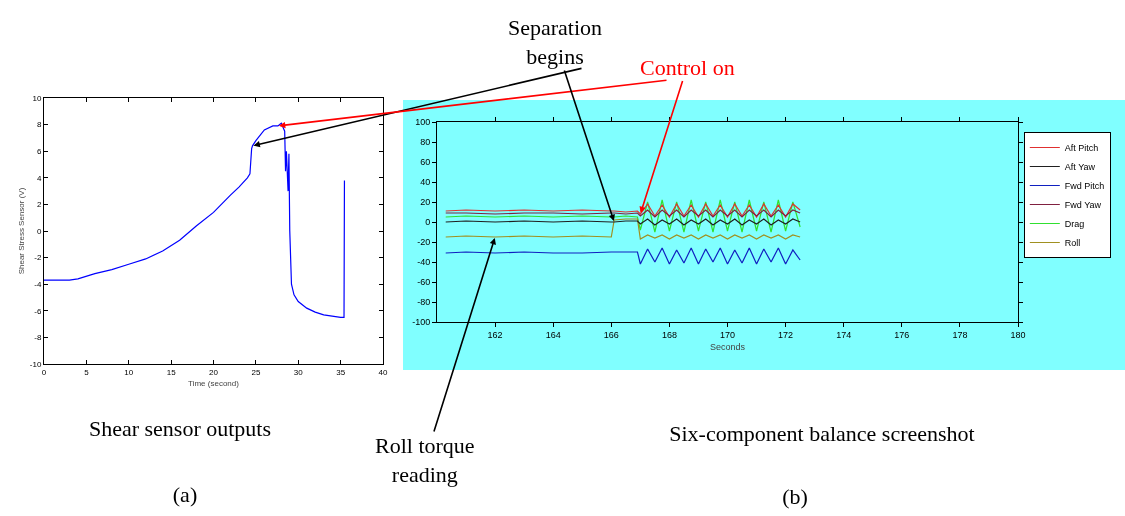  What do you see at coordinates (727, 346) in the screenshot?
I see `x-axis-title: Seconds` at bounding box center [727, 346].